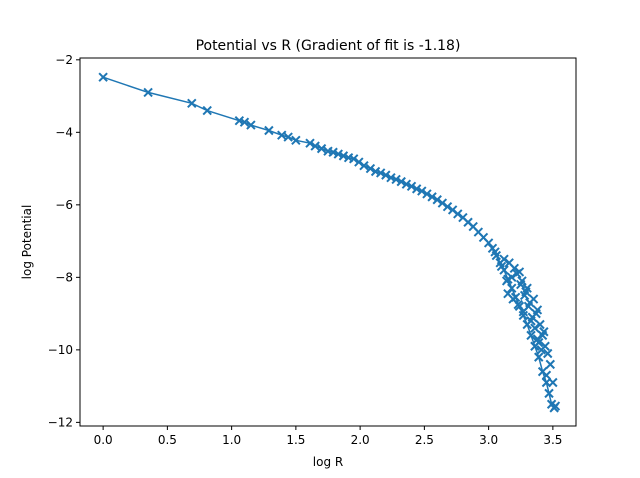  What do you see at coordinates (231, 440) in the screenshot?
I see `x-tick-label: 1.0` at bounding box center [231, 440].